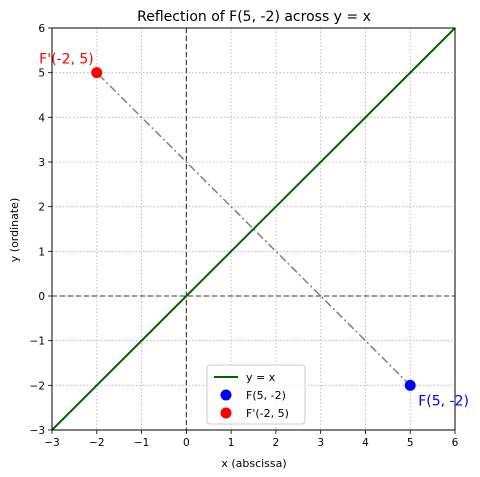  I want to click on legend-entry-label: F'(-2, 5), so click(267, 413).